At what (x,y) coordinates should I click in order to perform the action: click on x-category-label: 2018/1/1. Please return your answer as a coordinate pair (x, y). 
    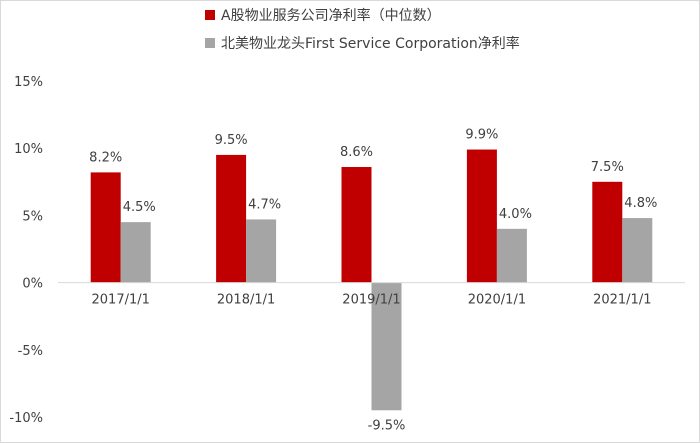
    Looking at the image, I should click on (246, 300).